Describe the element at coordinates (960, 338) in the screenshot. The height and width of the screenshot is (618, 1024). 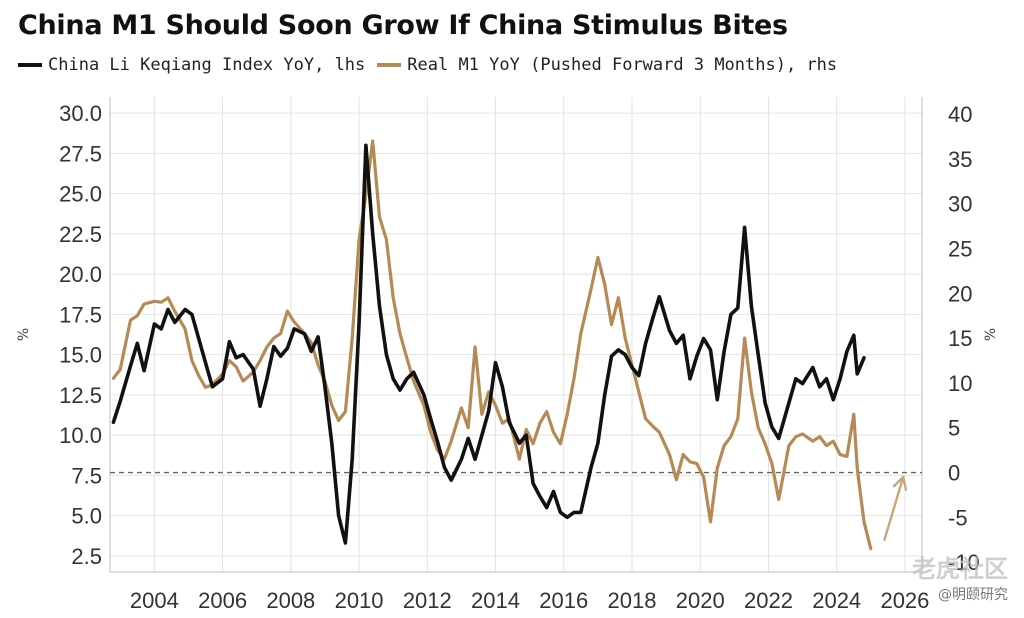
I see `y-right-tick-label: 15` at that location.